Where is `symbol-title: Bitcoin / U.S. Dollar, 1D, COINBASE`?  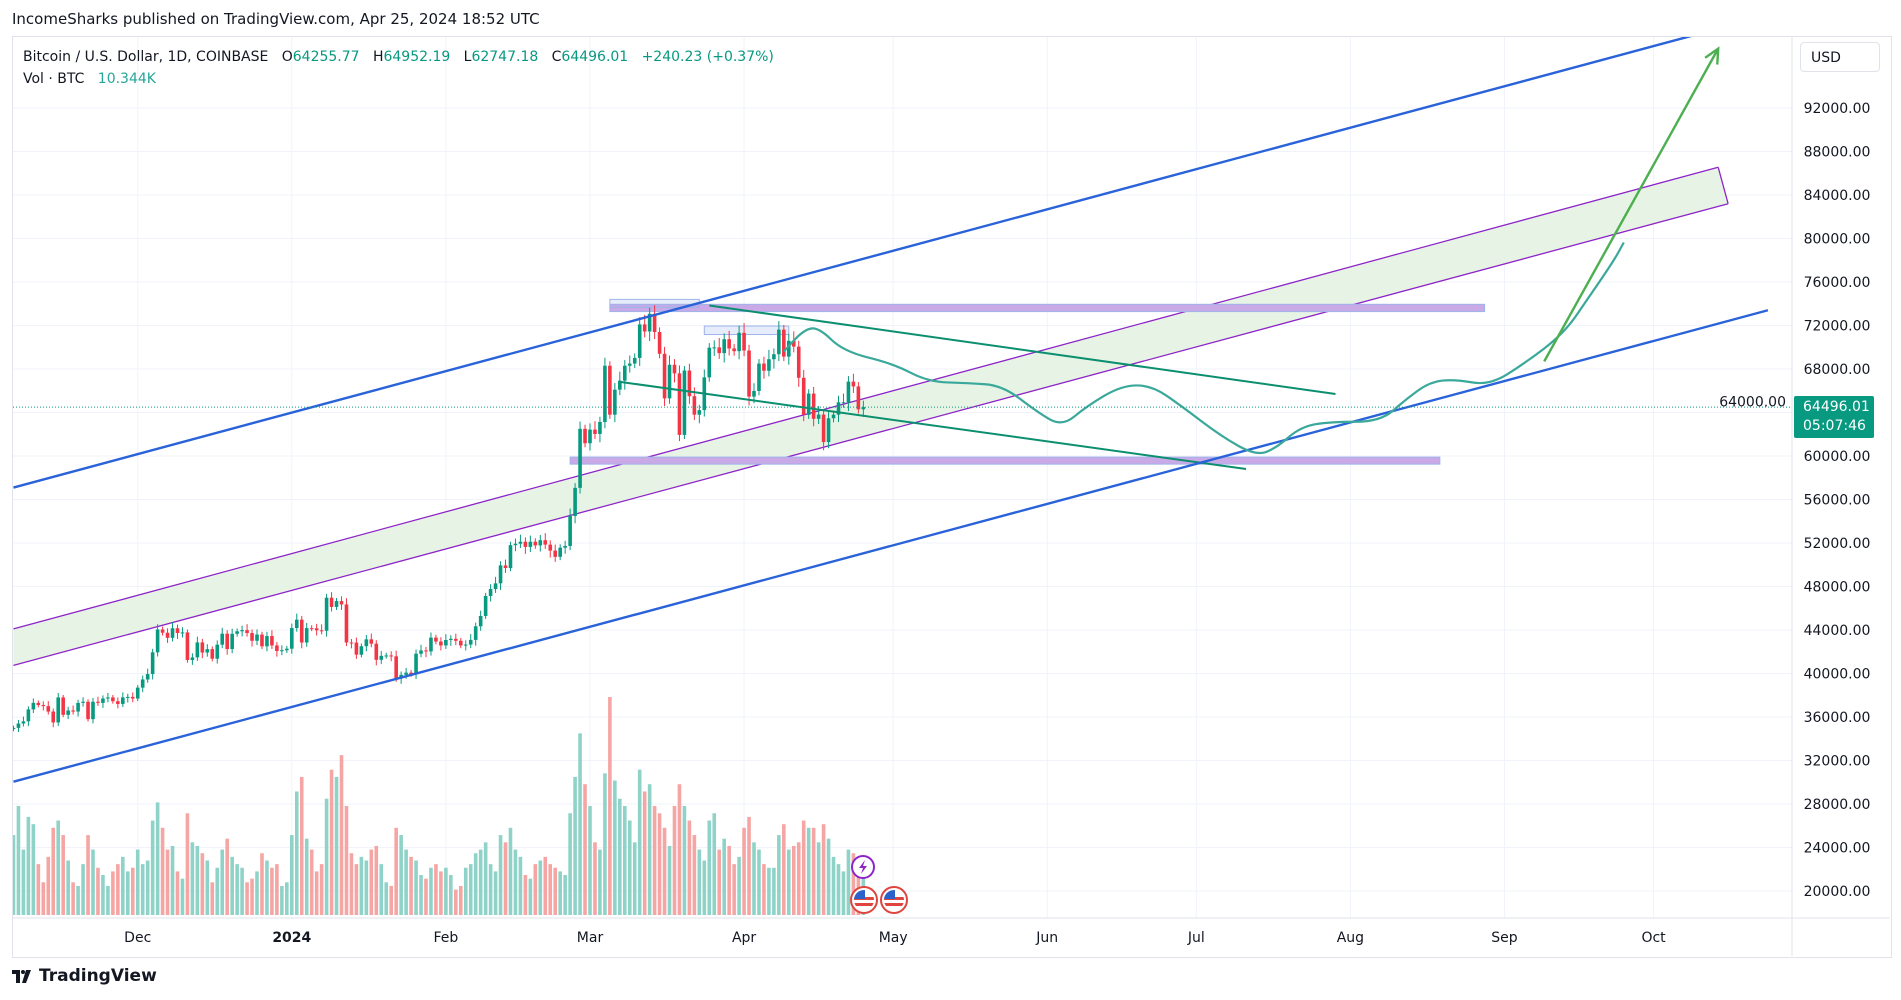 symbol-title: Bitcoin / U.S. Dollar, 1D, COINBASE is located at coordinates (146, 57).